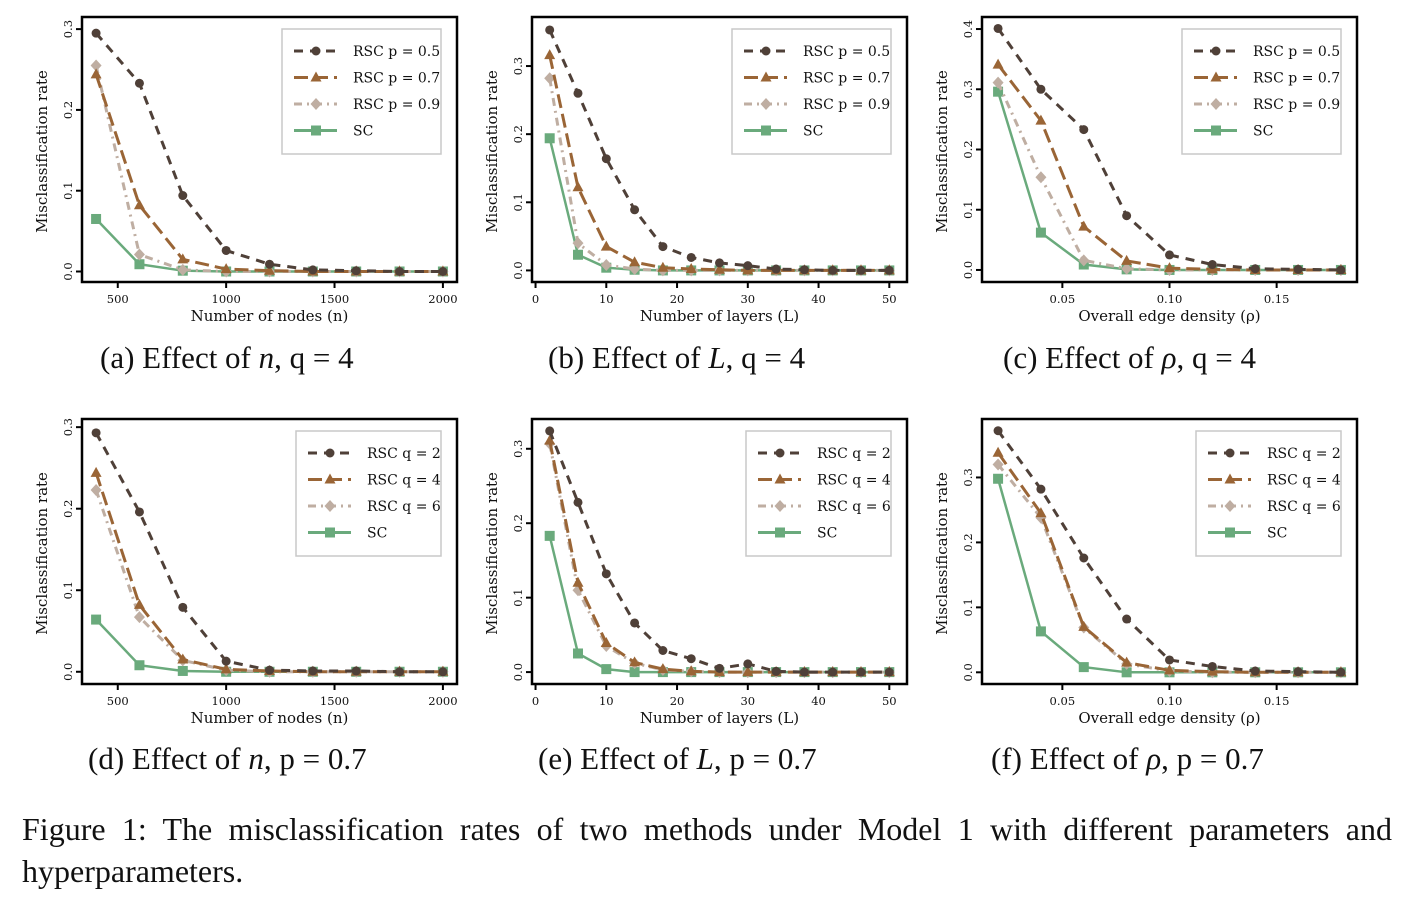  I want to click on y-tick-label: 0.0, so click(68, 672).